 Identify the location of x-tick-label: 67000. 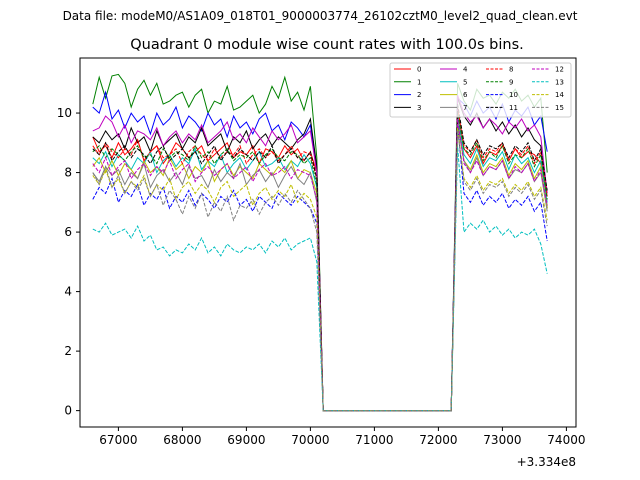
(118, 440).